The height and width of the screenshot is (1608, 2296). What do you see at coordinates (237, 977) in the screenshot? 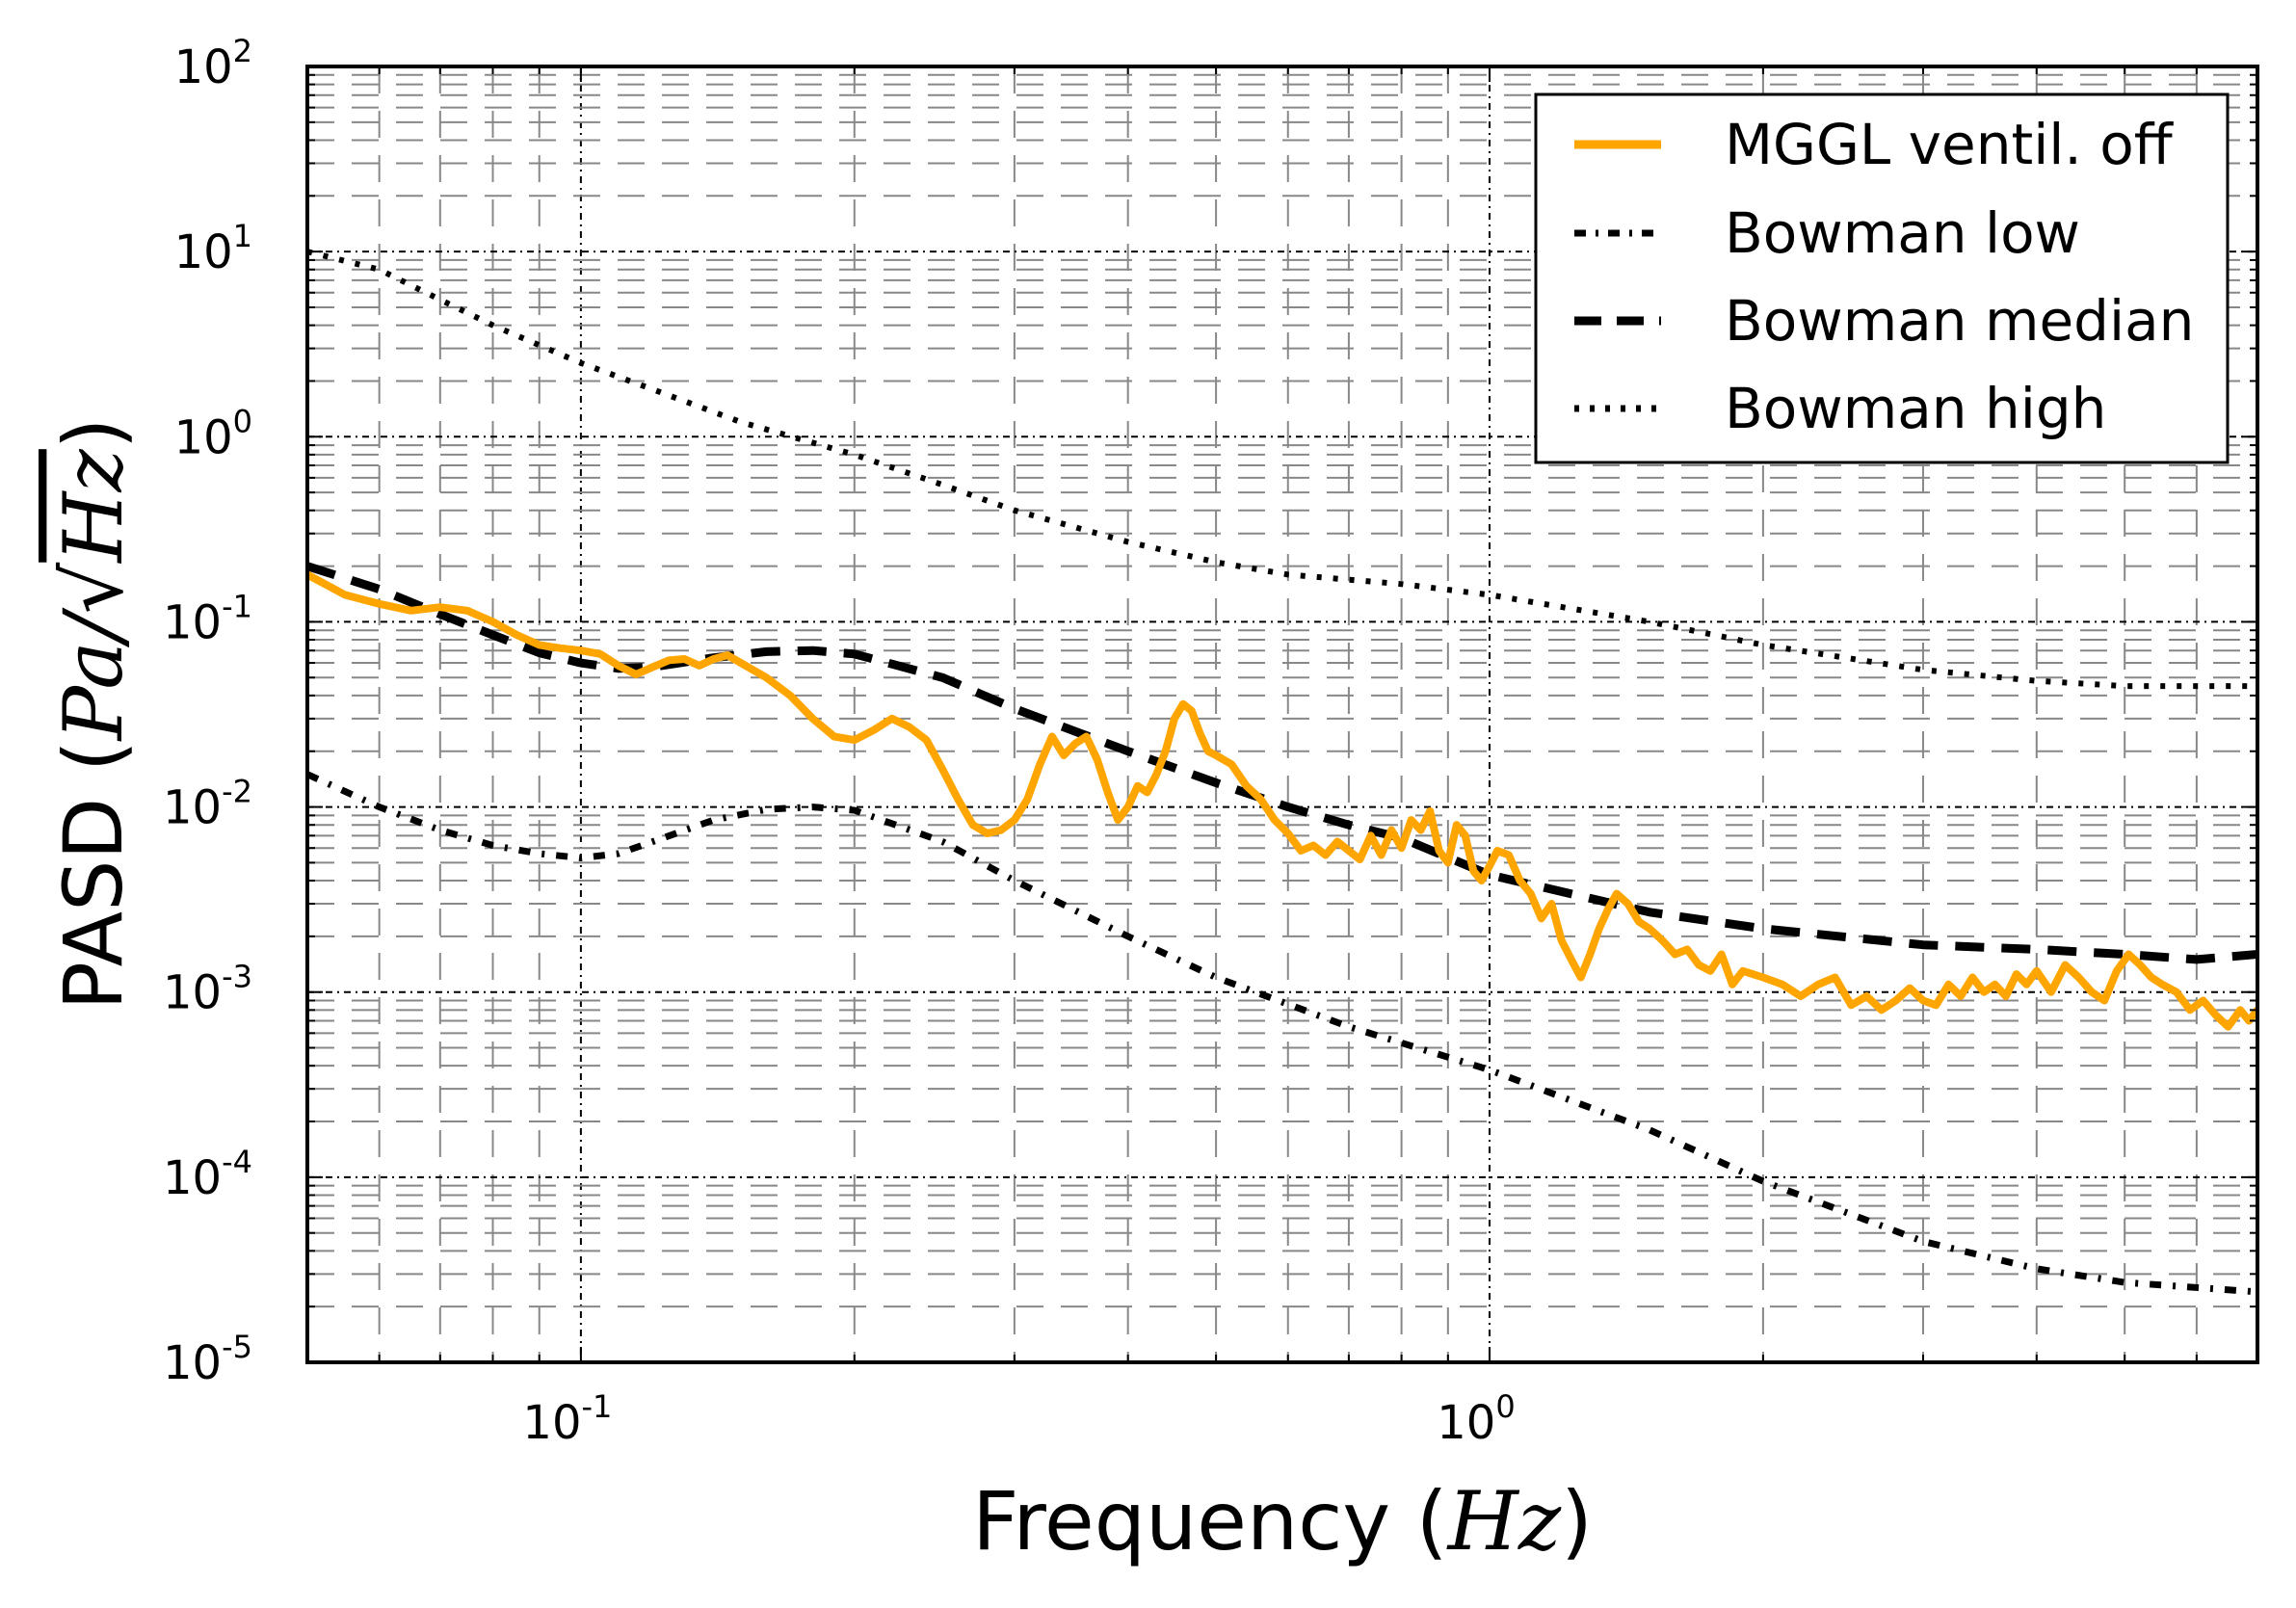
I see `y-tick-exponent: -3` at bounding box center [237, 977].